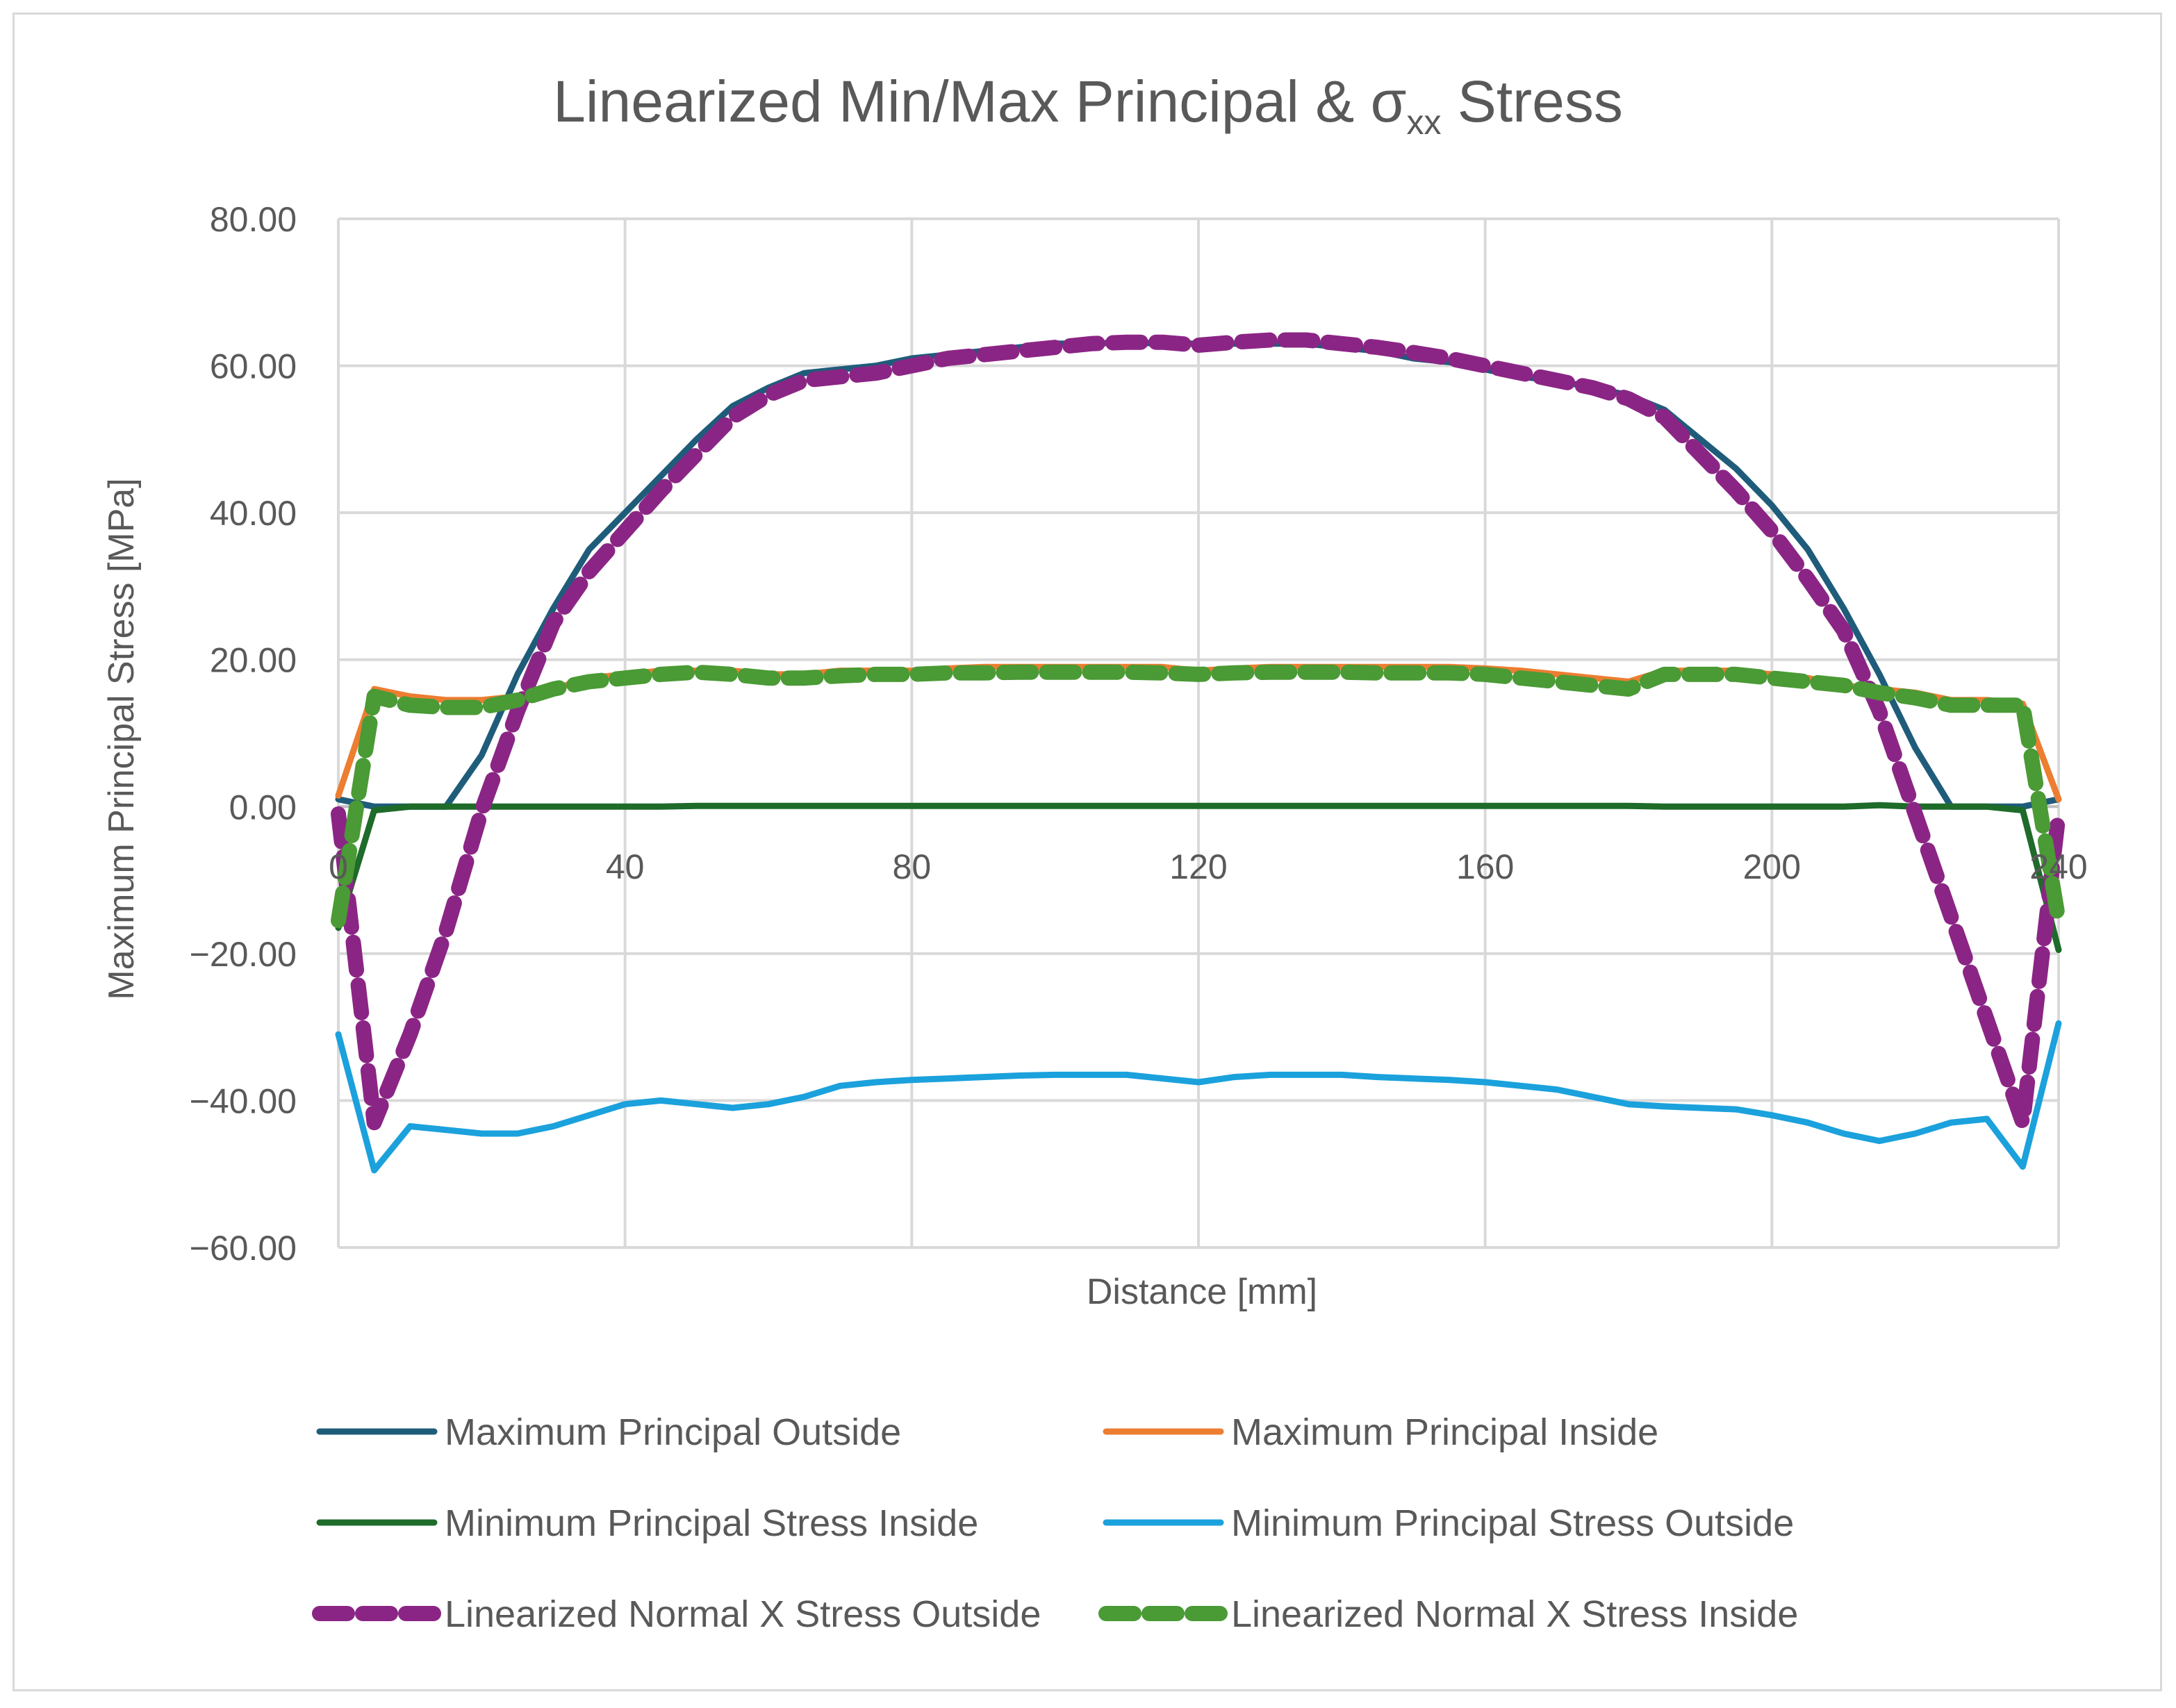 The width and height of the screenshot is (2176, 1708). Describe the element at coordinates (1202, 1292) in the screenshot. I see `x-axis-title: Distance [mm]` at that location.